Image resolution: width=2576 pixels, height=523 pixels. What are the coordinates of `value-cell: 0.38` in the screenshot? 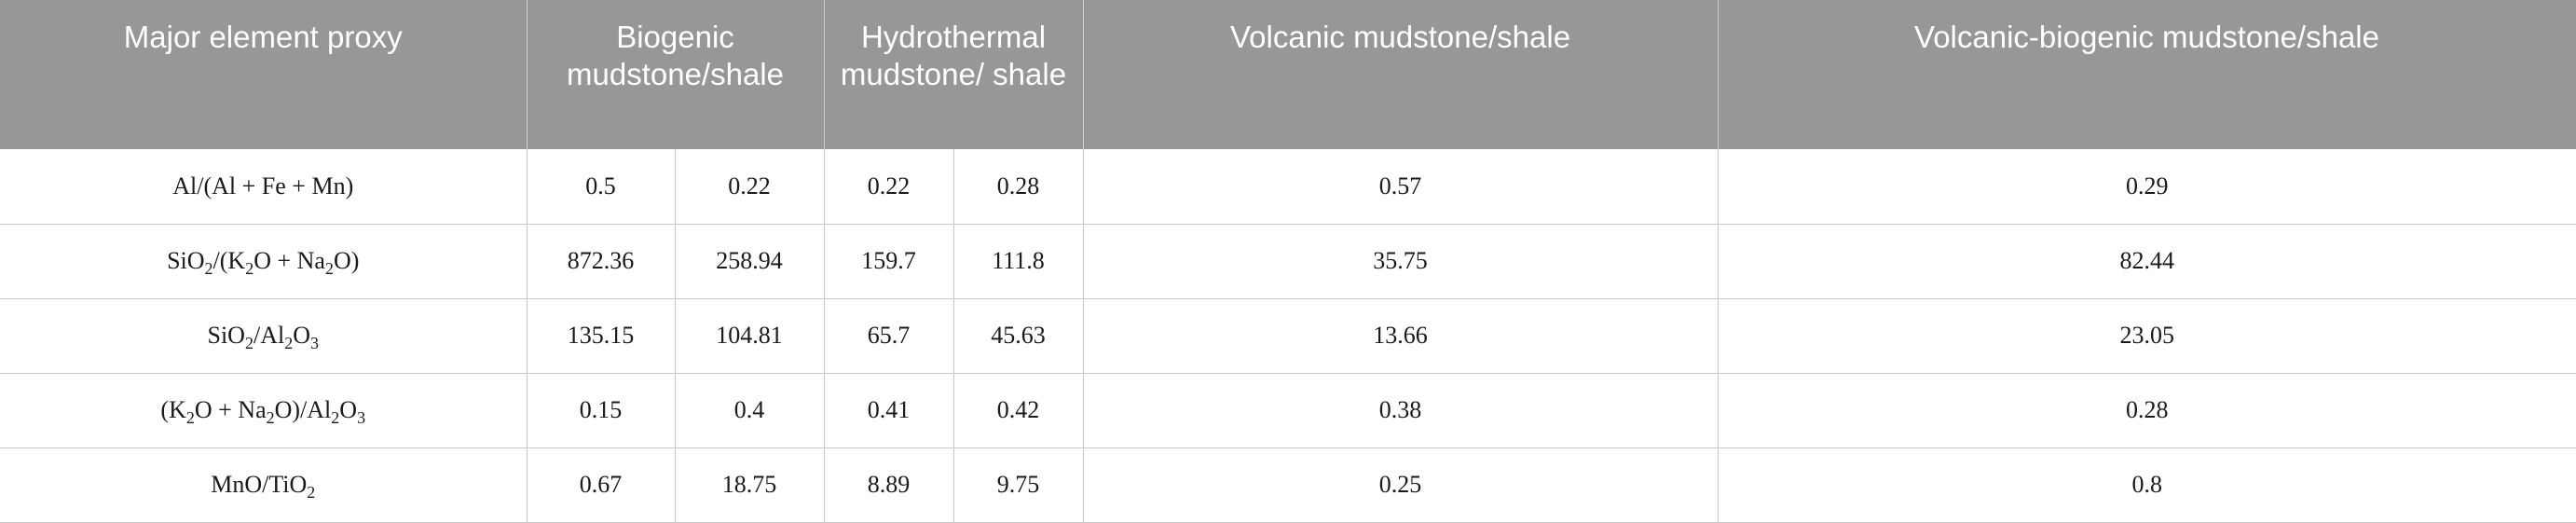 It's located at (1400, 410).